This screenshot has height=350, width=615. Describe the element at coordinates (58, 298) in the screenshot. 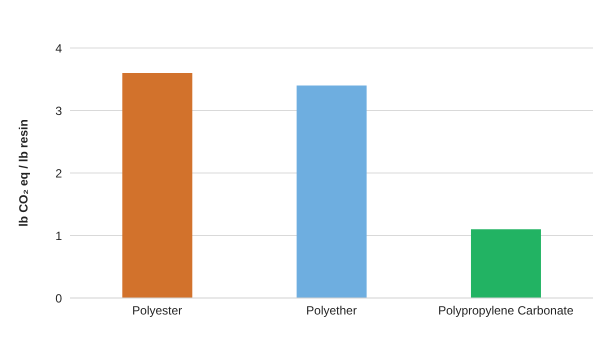

I see `y-tick-label: 0` at that location.